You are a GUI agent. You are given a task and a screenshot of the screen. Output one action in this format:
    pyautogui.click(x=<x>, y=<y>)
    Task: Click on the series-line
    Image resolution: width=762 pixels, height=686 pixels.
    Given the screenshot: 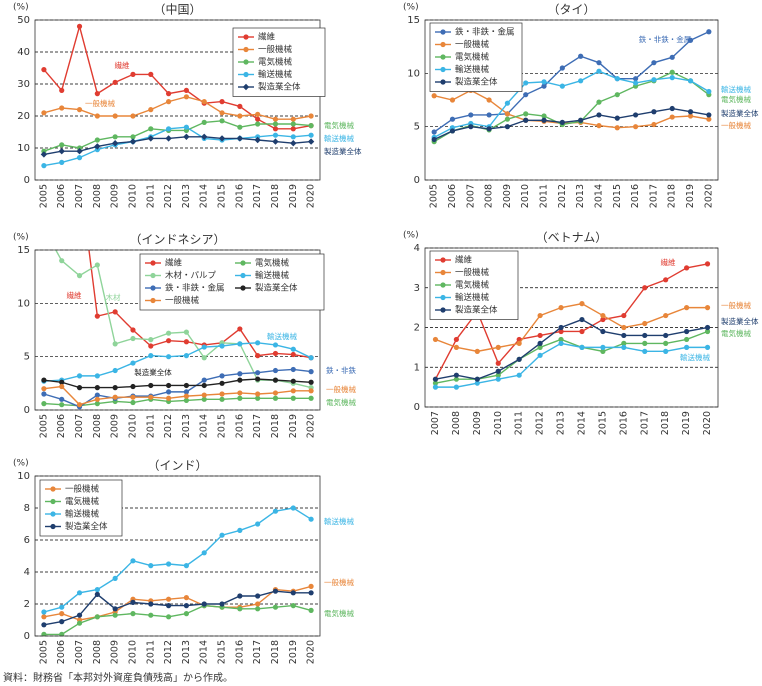 What is the action you would take?
    pyautogui.click(x=571, y=357)
    